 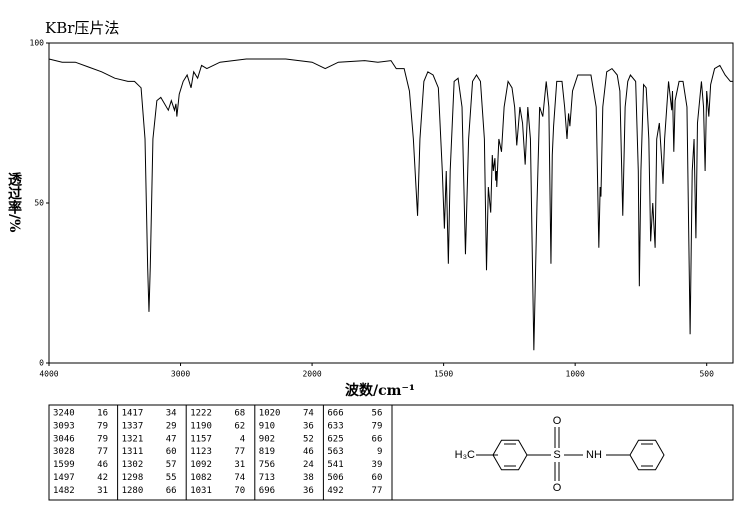 I want to click on peak-wavenumber: 1190, so click(x=201, y=426).